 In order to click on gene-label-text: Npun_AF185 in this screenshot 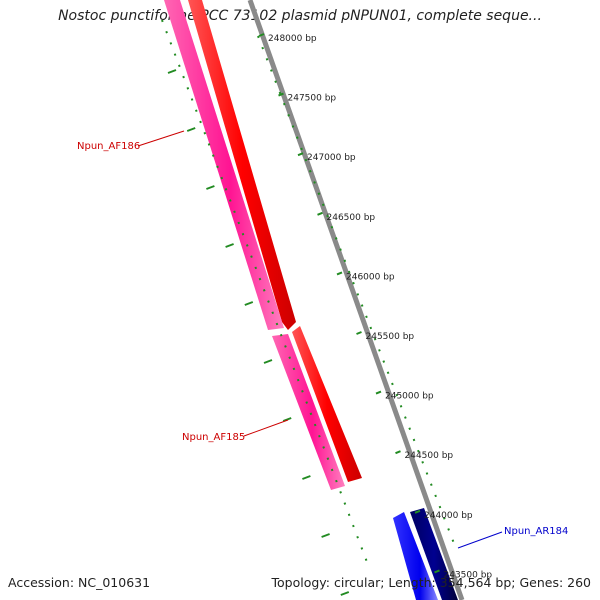, I will do `click(213, 437)`.